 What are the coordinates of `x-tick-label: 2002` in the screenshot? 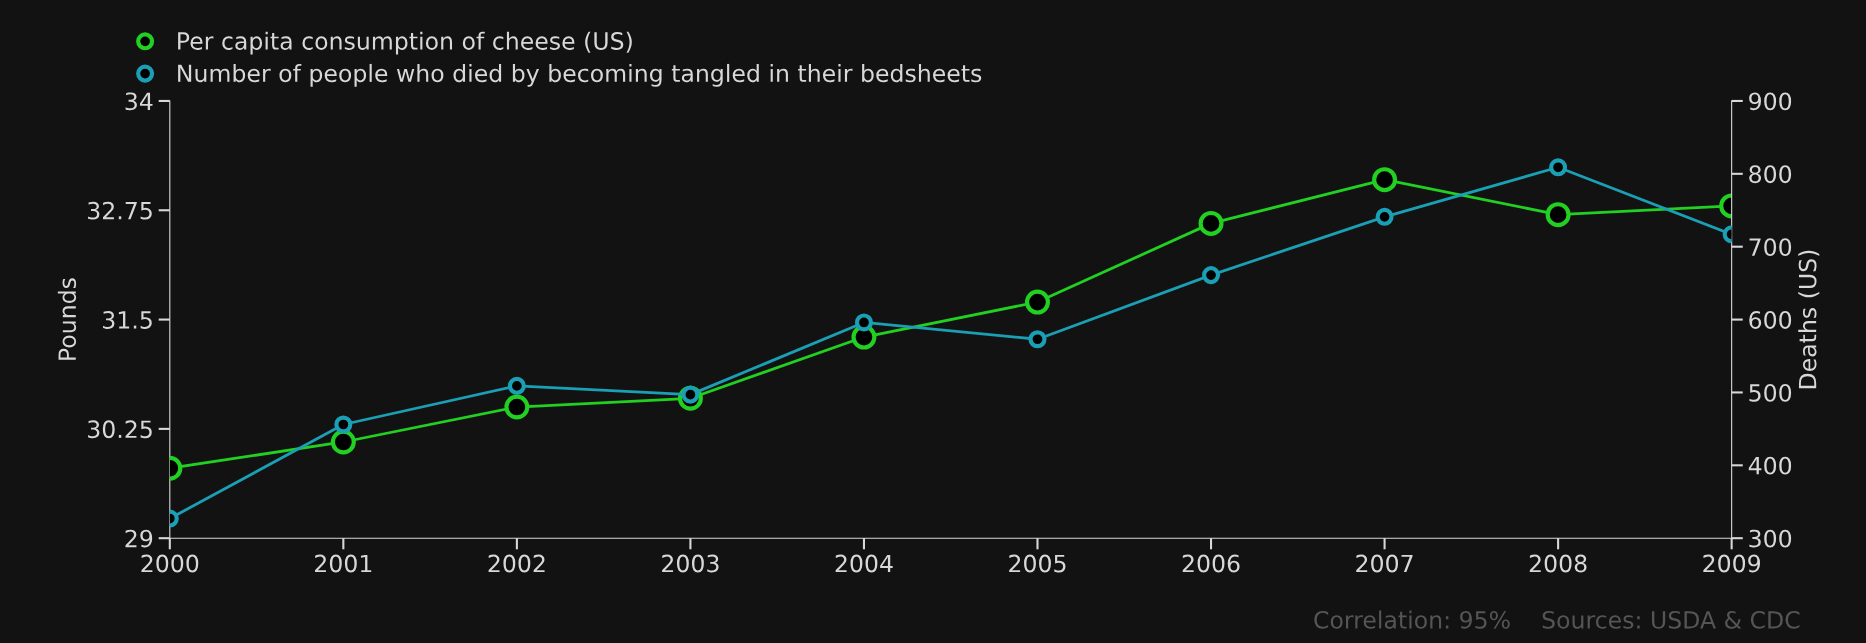 It's located at (516, 563).